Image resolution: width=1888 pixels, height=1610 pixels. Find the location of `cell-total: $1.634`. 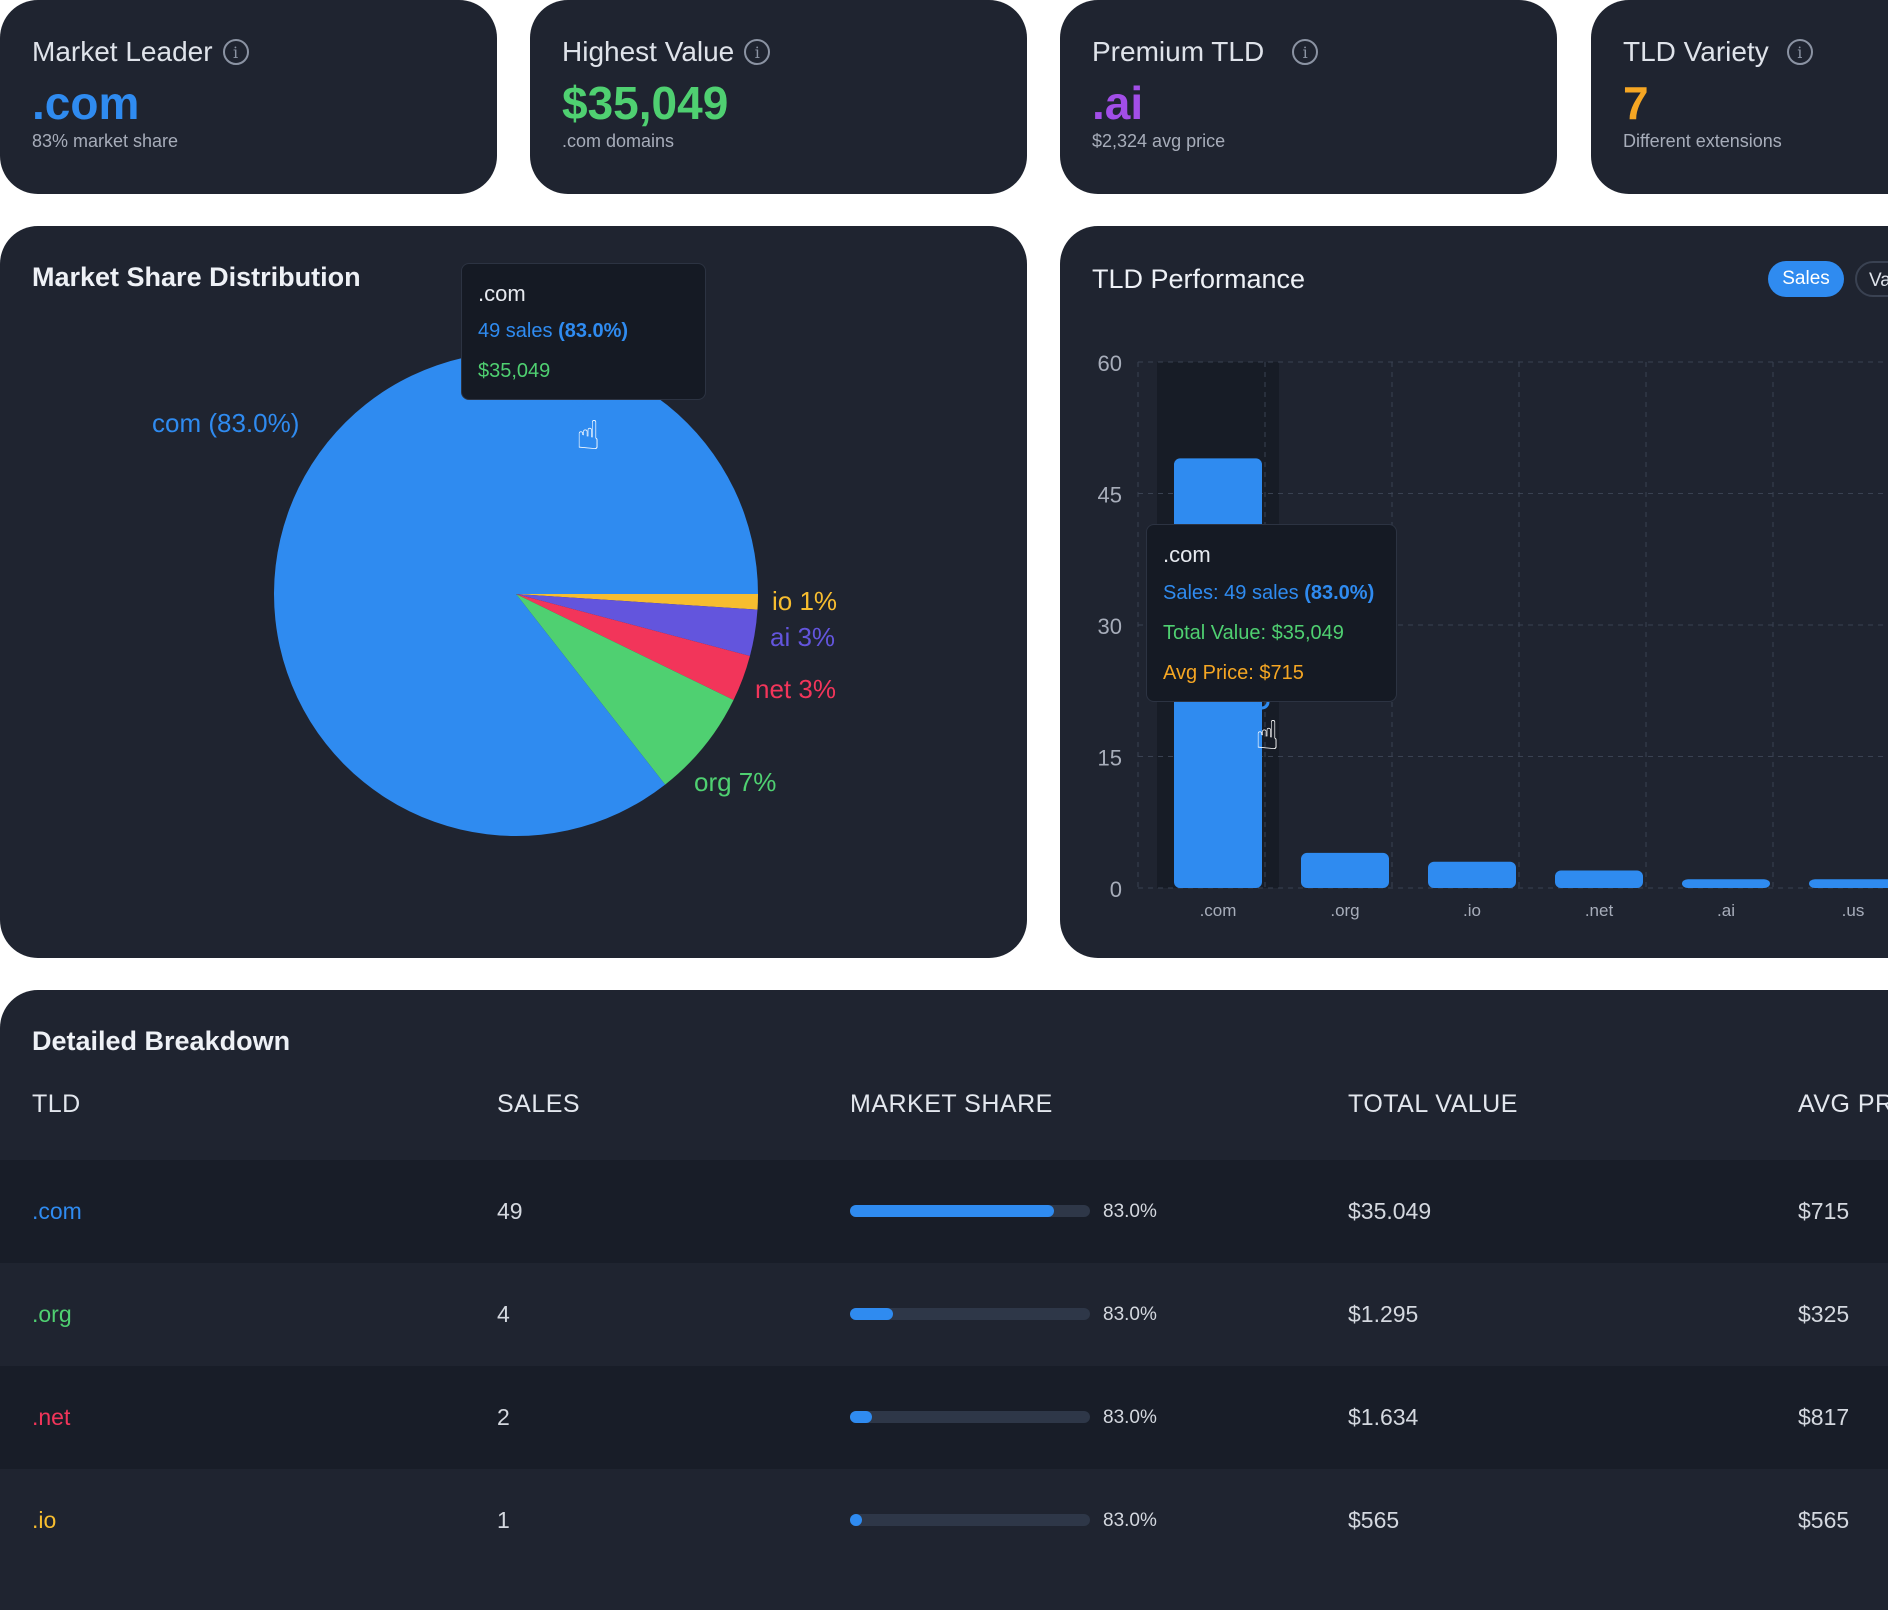

cell-total: $1.634 is located at coordinates (1383, 1417).